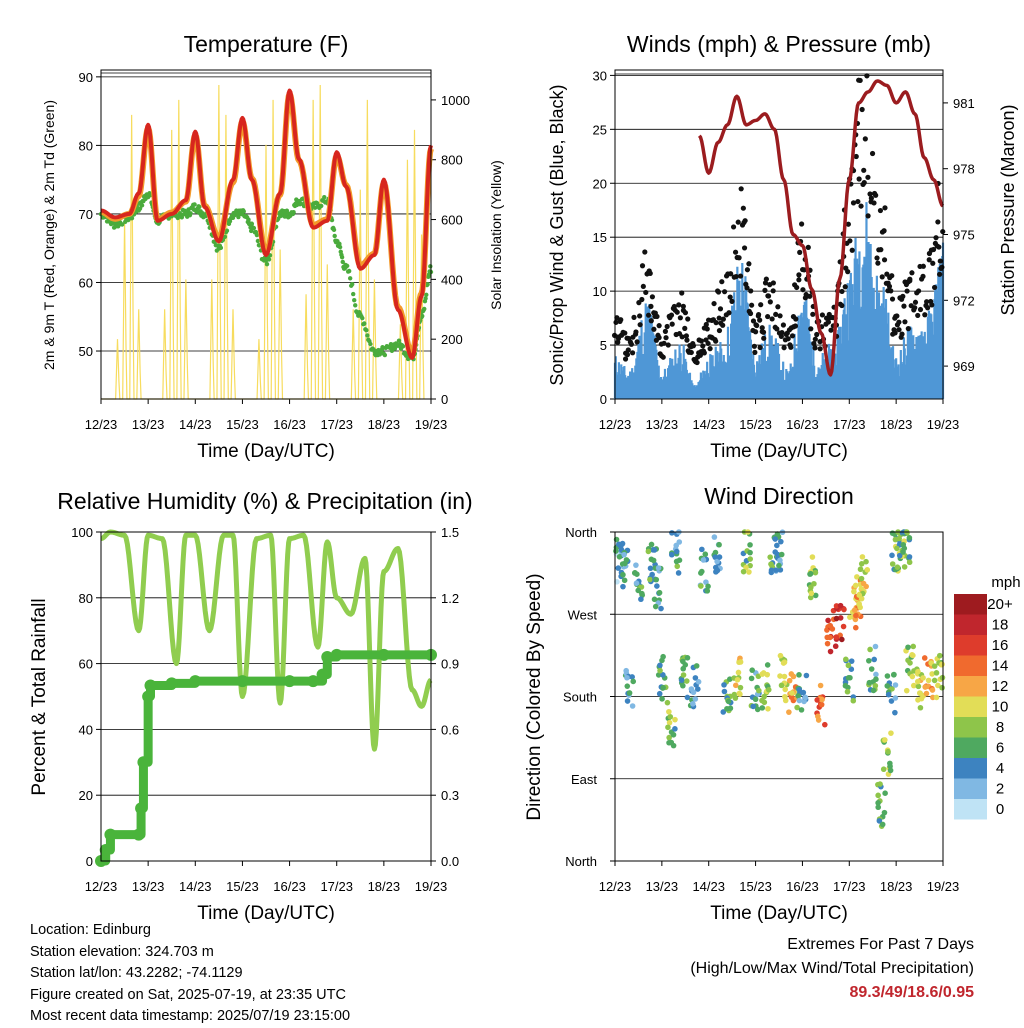 The width and height of the screenshot is (1024, 1028). What do you see at coordinates (970, 747) in the screenshot?
I see `legend-swatch` at bounding box center [970, 747].